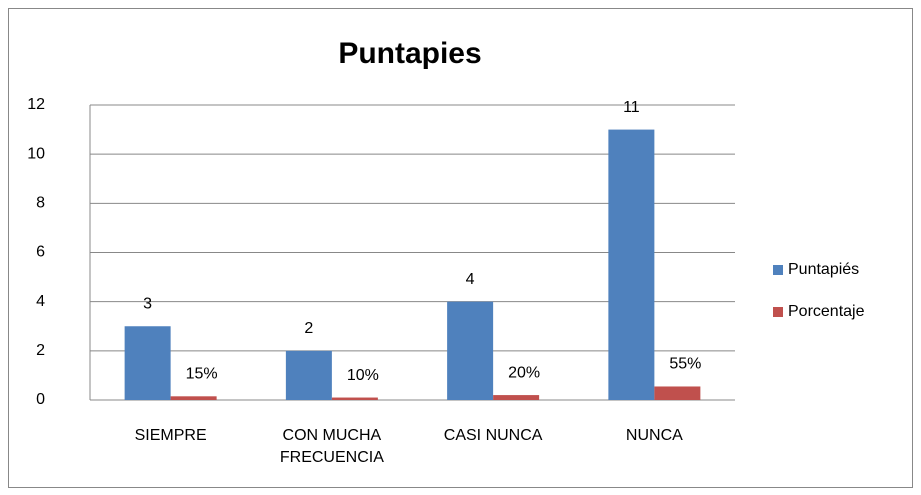  What do you see at coordinates (36, 104) in the screenshot?
I see `y-tick-label: 12` at bounding box center [36, 104].